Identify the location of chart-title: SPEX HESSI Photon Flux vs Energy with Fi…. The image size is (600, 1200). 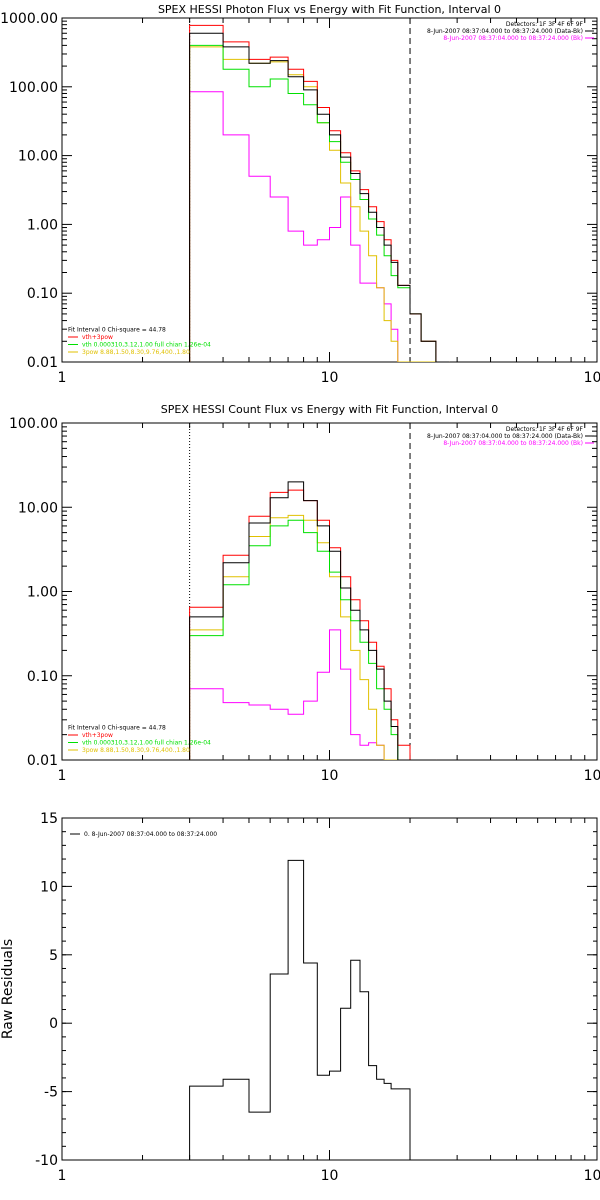
(329, 9).